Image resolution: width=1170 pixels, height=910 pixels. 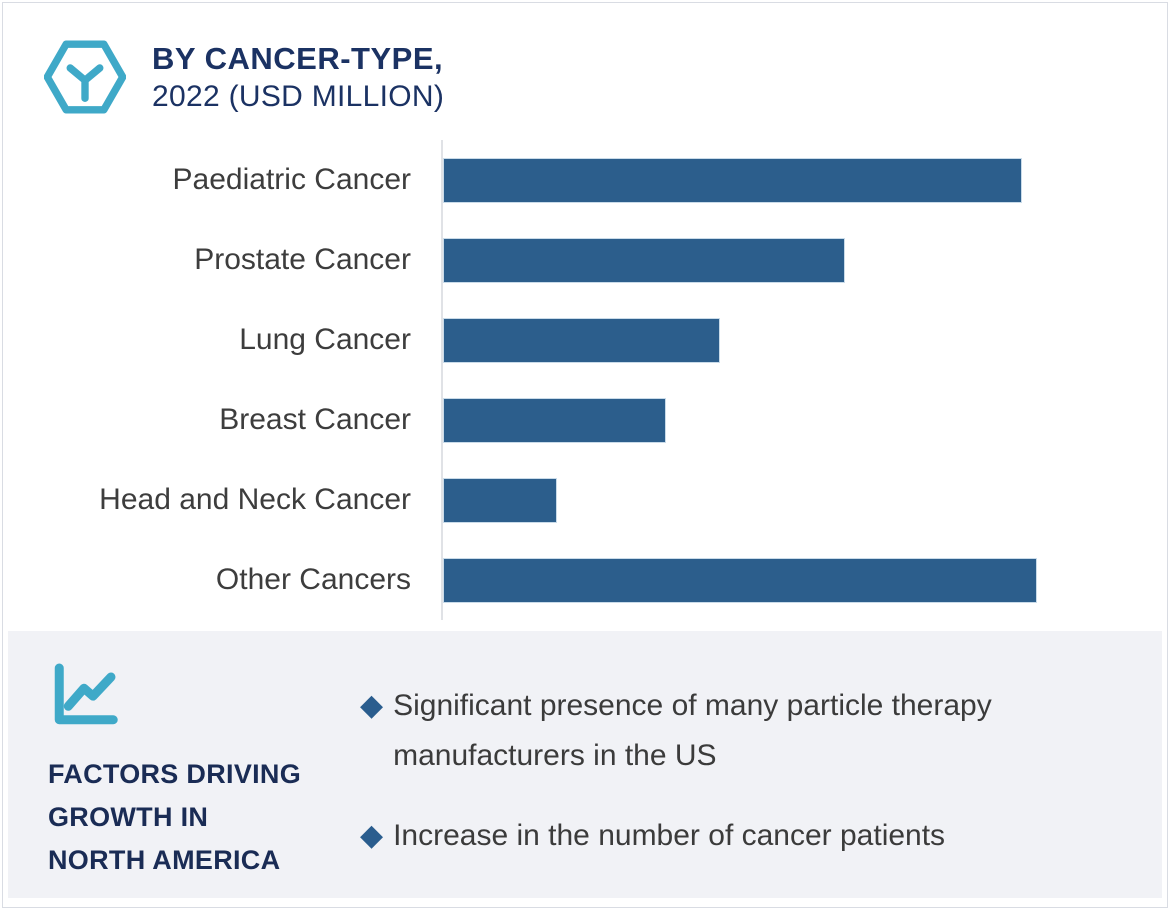 I want to click on category-label: Prostate Cancer, so click(x=302, y=259).